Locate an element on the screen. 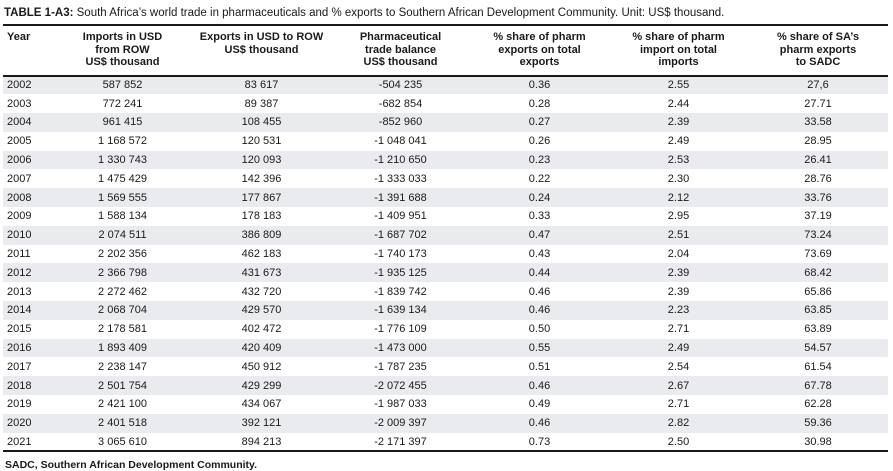 The height and width of the screenshot is (471, 893). cell-trade-balance: -852 960 is located at coordinates (400, 122).